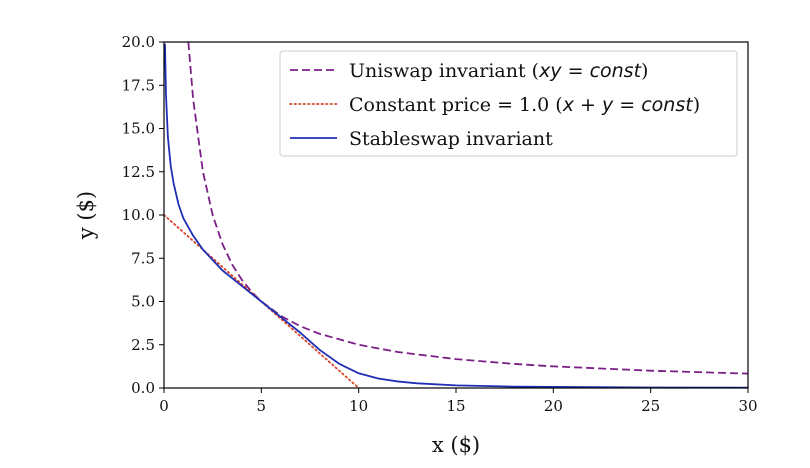 This screenshot has height=468, width=810. I want to click on y-tick-label: 5.0, so click(143, 302).